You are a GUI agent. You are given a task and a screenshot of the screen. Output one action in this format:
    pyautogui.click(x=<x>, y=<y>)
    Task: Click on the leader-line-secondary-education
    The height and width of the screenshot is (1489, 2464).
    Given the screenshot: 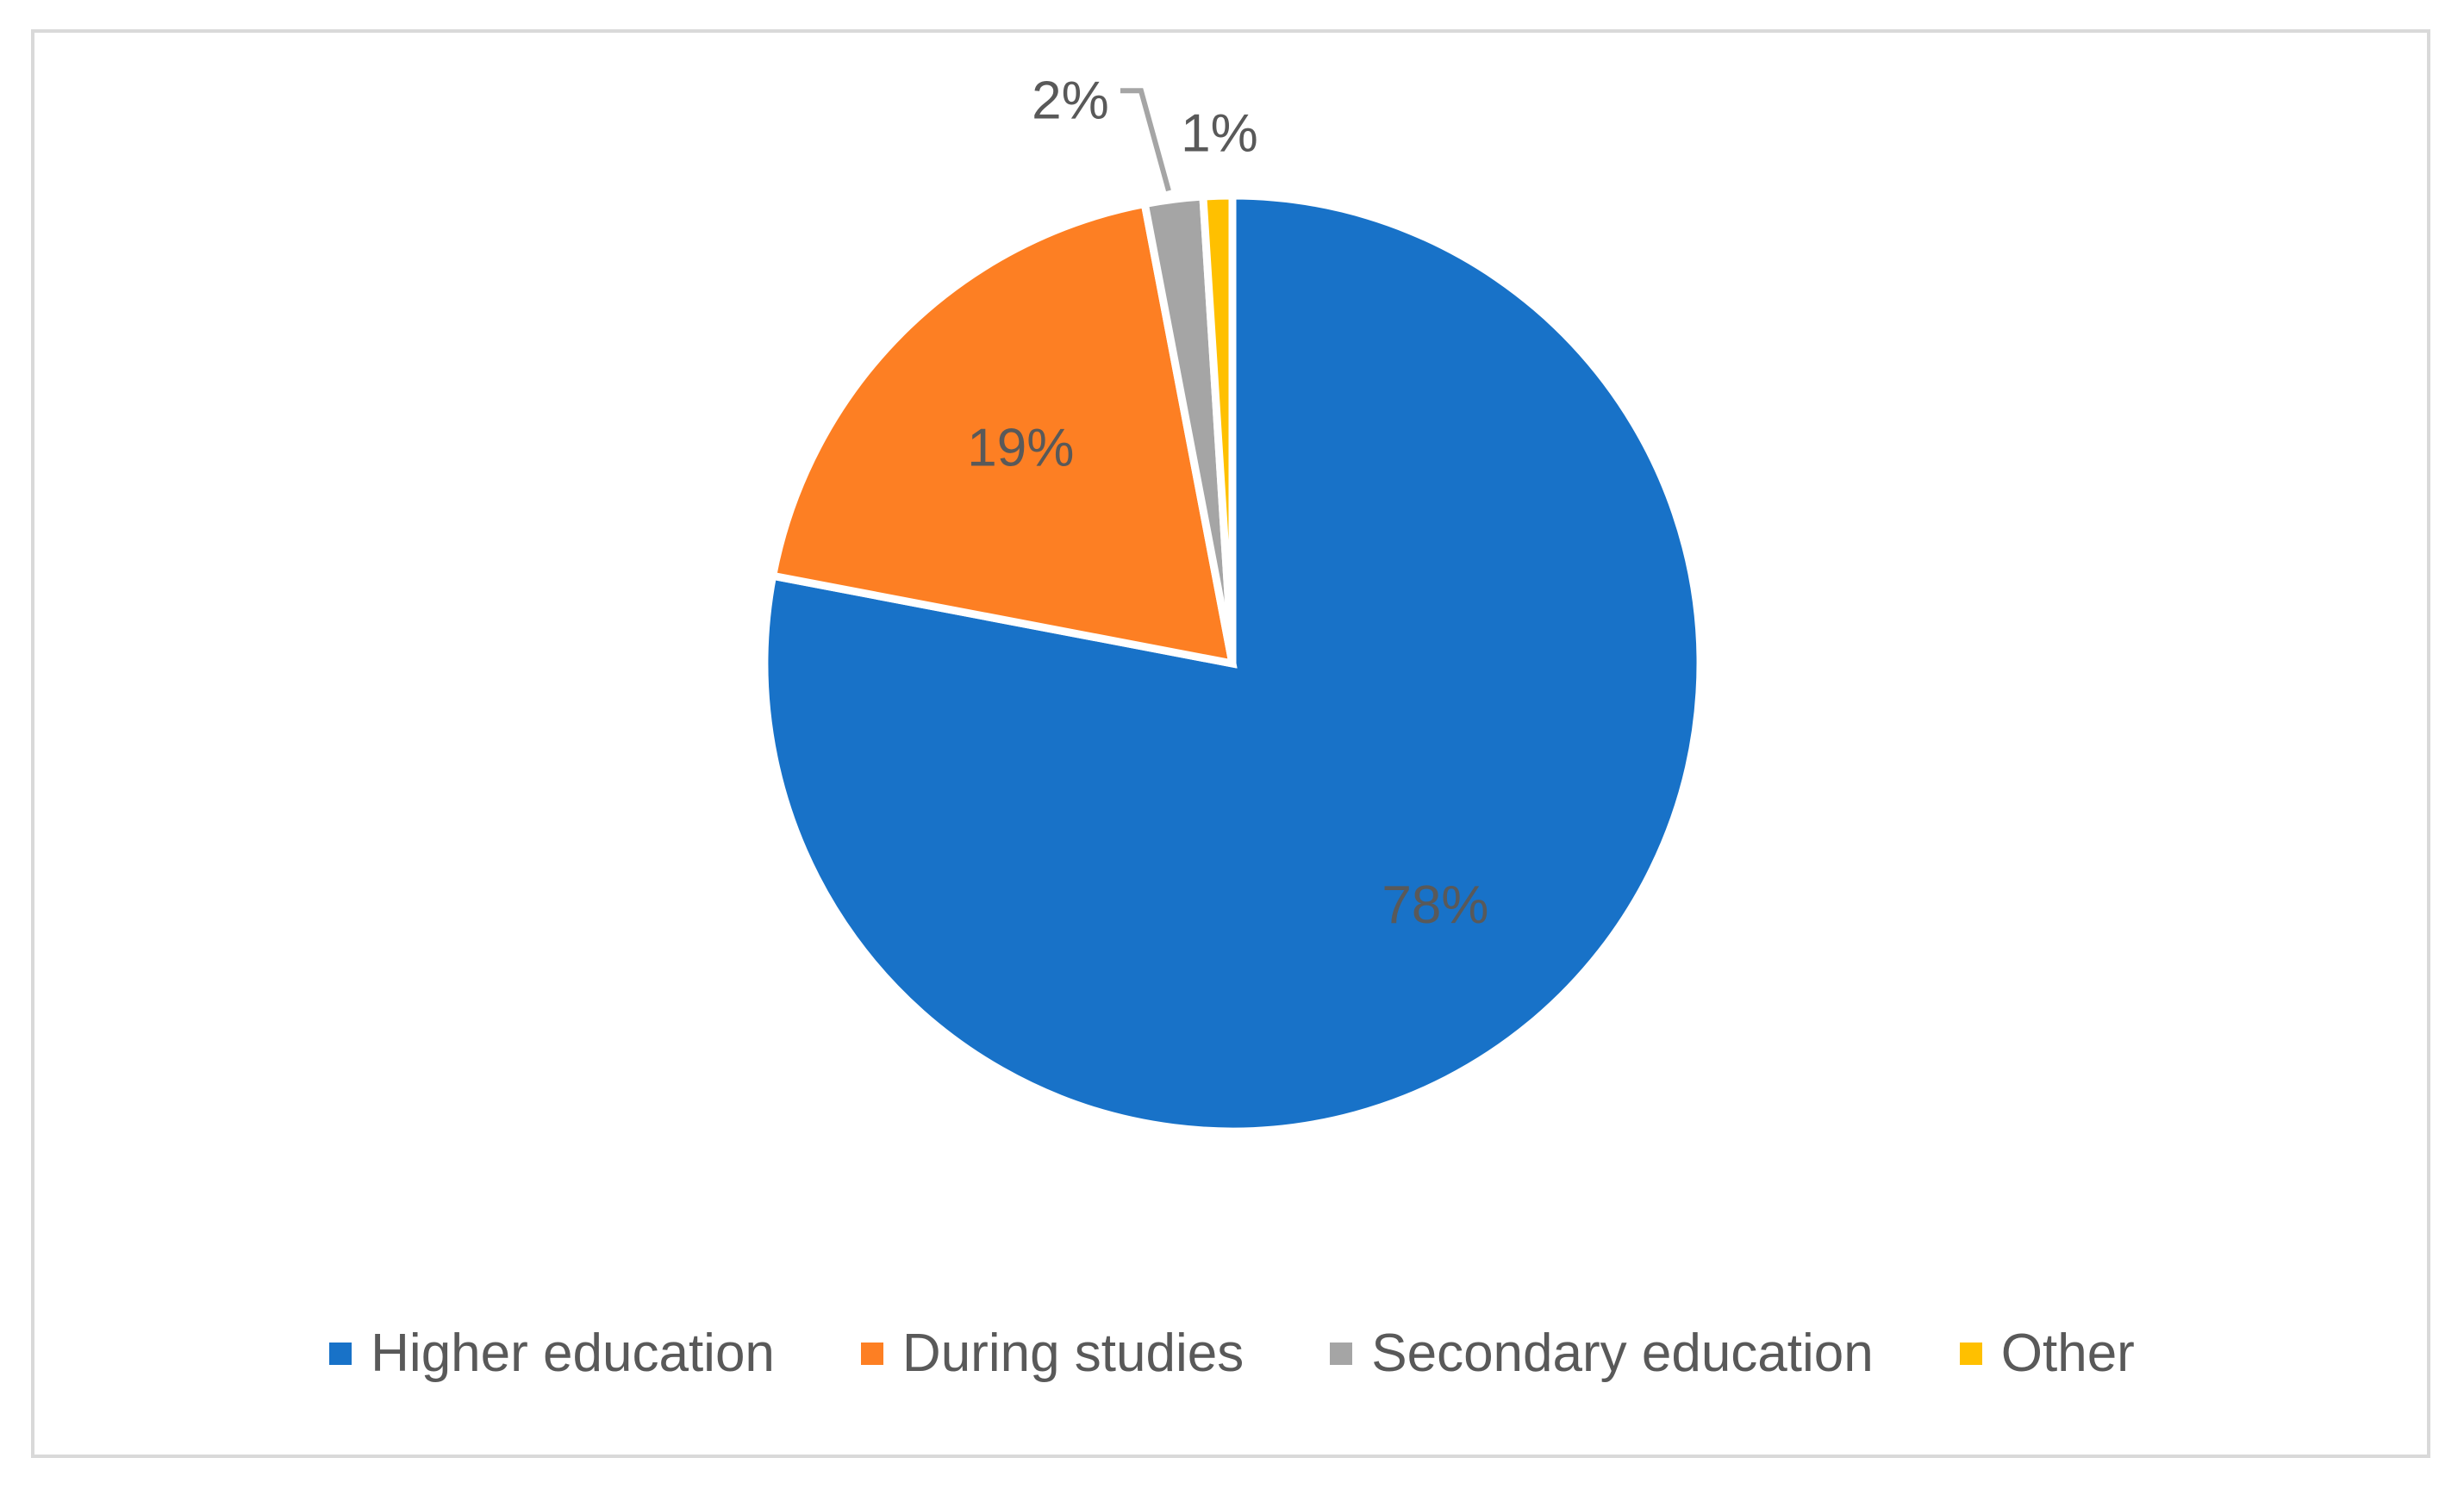 What is the action you would take?
    pyautogui.click(x=1145, y=140)
    